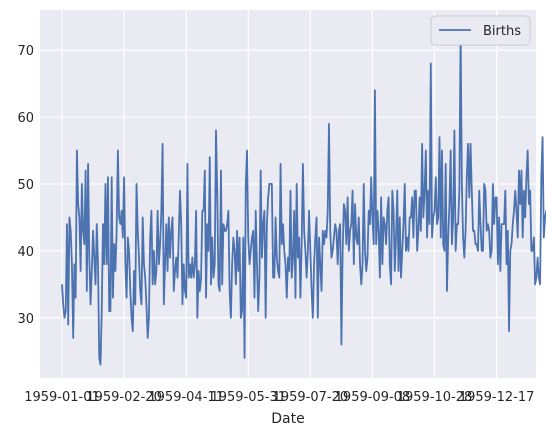 This screenshot has height=437, width=546. What do you see at coordinates (373, 397) in the screenshot?
I see `x-tick-label: 1959-09-08` at bounding box center [373, 397].